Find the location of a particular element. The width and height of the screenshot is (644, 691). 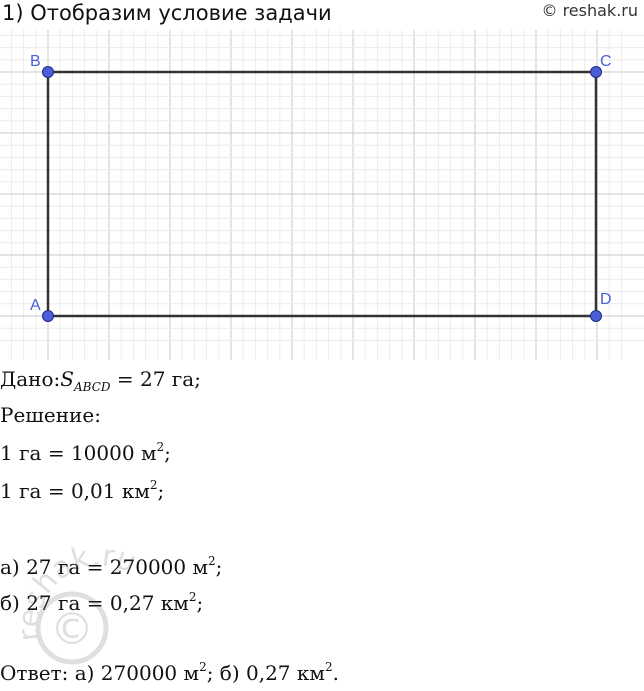

given-value: = 27 га; is located at coordinates (158, 379).